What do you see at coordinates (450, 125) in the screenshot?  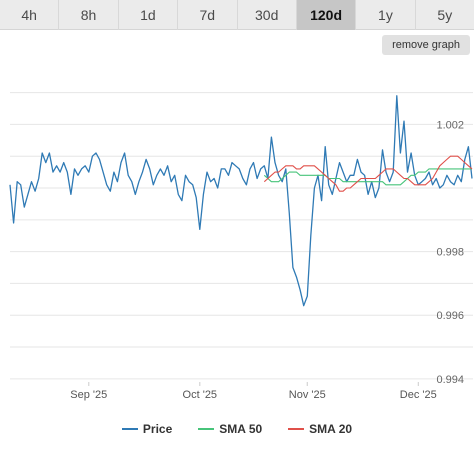 I see `y-tick-label: 1.002` at bounding box center [450, 125].